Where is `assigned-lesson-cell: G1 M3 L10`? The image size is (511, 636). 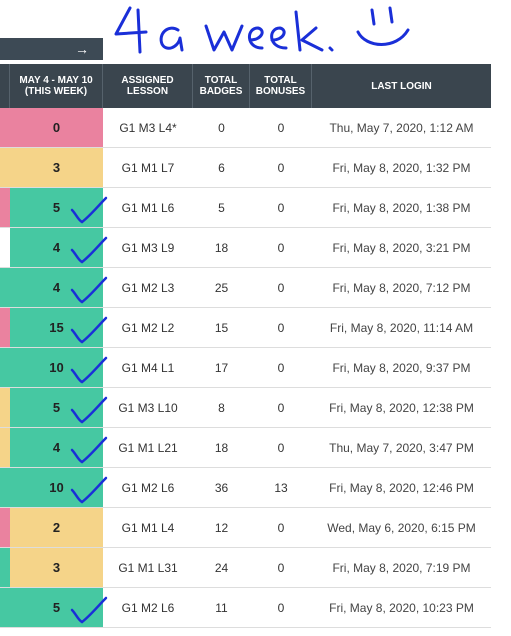
assigned-lesson-cell: G1 M3 L10 is located at coordinates (148, 407).